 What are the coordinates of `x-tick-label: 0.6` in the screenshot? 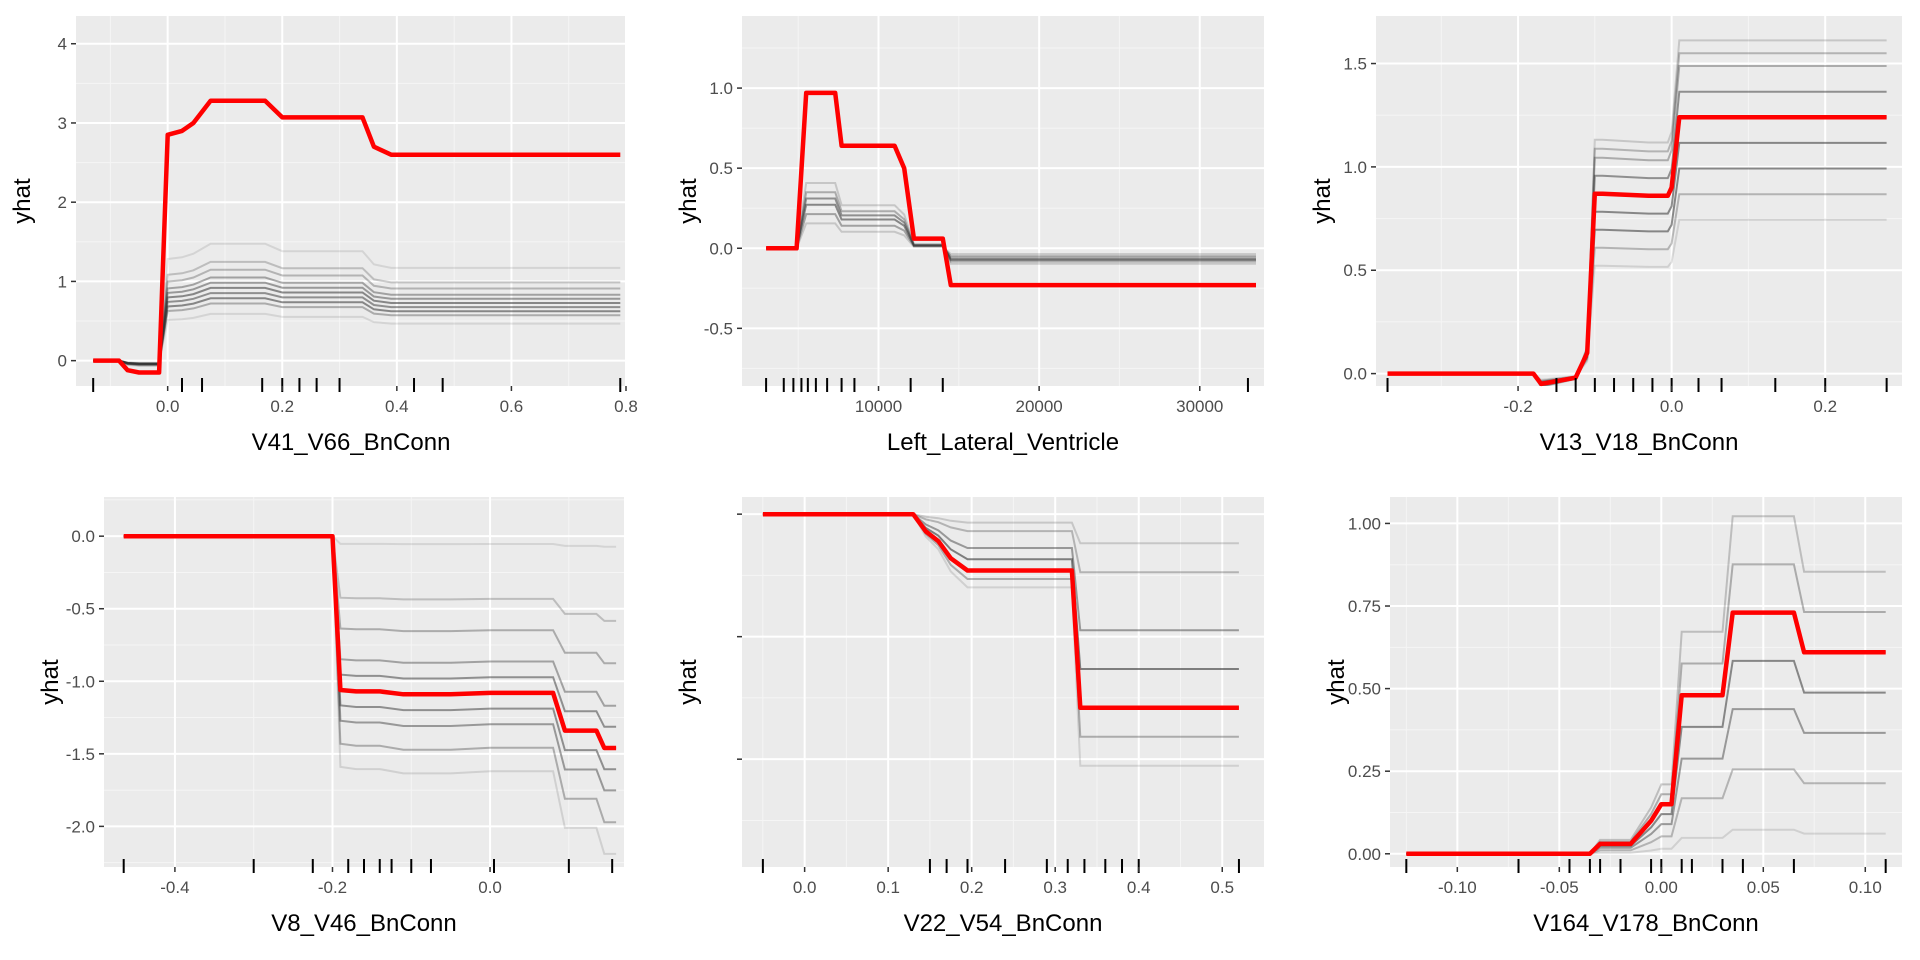 It's located at (512, 406).